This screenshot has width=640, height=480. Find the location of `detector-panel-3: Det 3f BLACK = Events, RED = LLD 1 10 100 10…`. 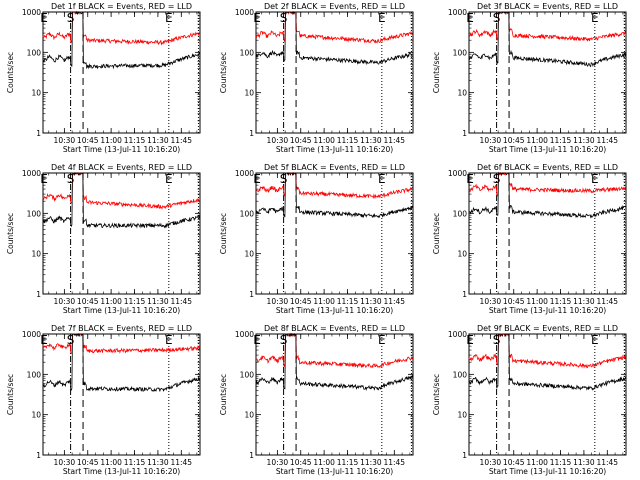

detector-panel-3: Det 3f BLACK = Events, RED = LLD 1 10 100 10… is located at coordinates (529, 78).